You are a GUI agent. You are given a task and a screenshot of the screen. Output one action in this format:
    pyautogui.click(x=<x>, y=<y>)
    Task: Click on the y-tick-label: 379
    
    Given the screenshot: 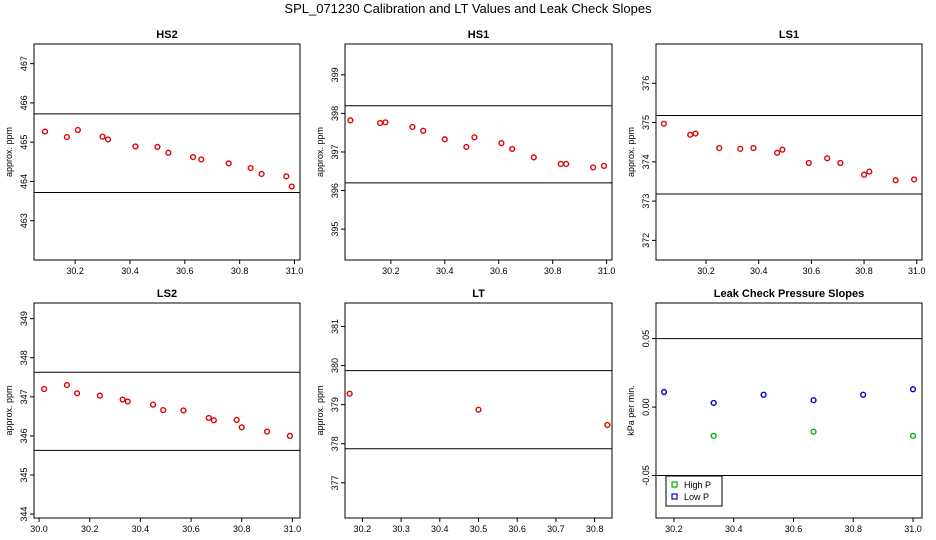 What is the action you would take?
    pyautogui.click(x=335, y=404)
    